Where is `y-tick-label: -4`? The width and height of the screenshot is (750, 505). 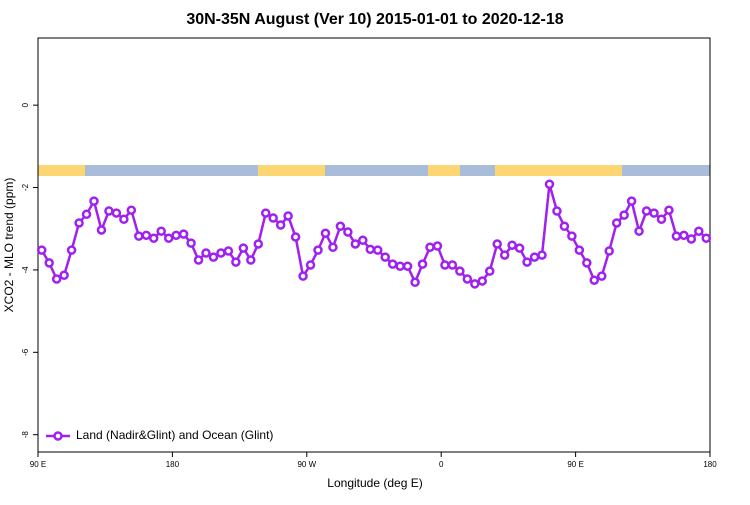
y-tick-label: -4 is located at coordinates (25, 270).